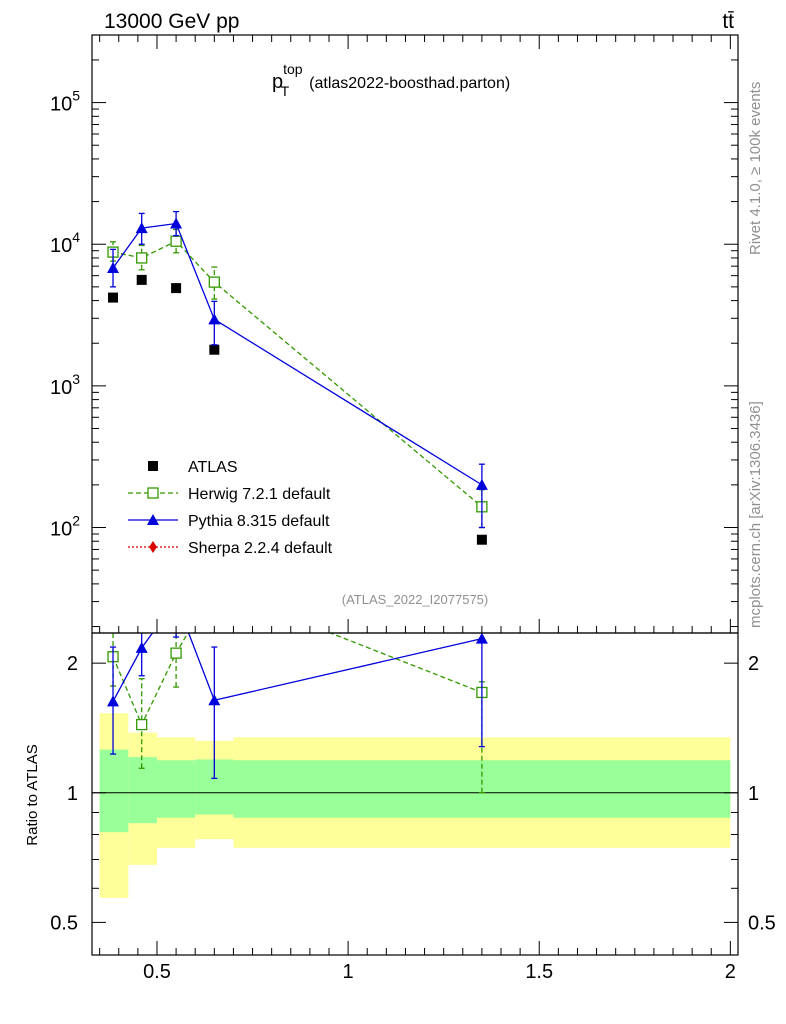 The width and height of the screenshot is (786, 1024). I want to click on pythia-line, so click(297, 354).